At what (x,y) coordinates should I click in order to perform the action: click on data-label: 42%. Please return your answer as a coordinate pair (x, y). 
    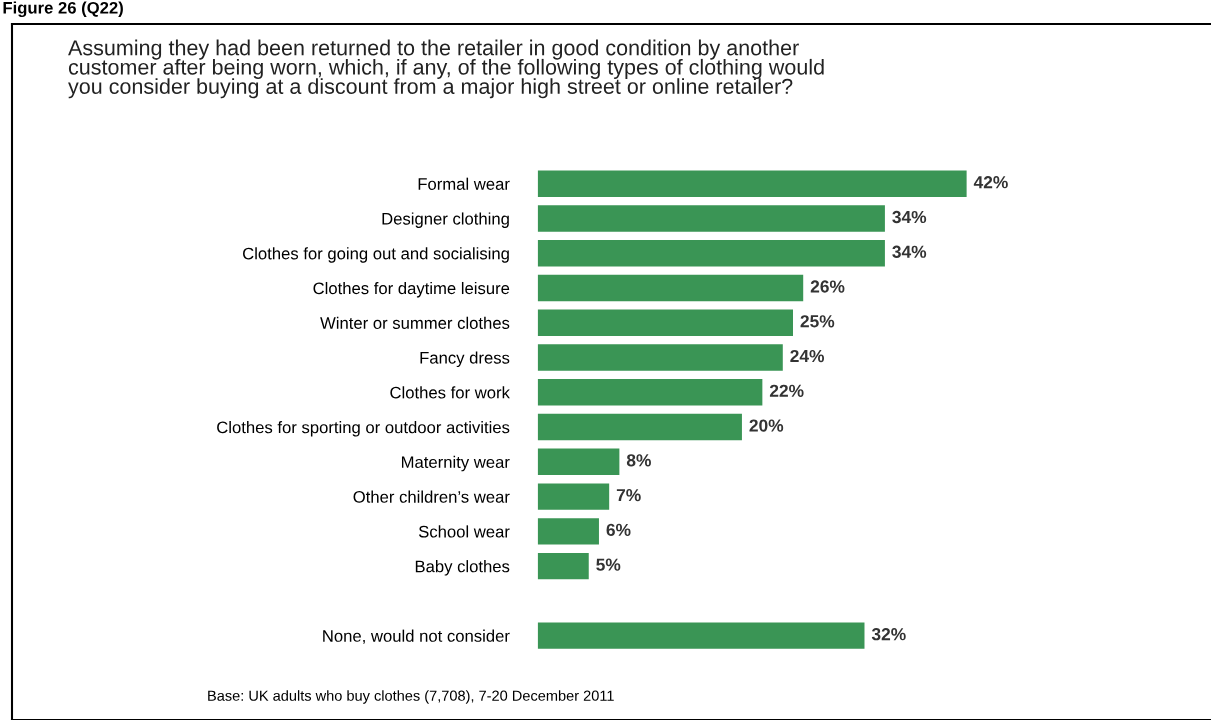
    Looking at the image, I should click on (990, 182).